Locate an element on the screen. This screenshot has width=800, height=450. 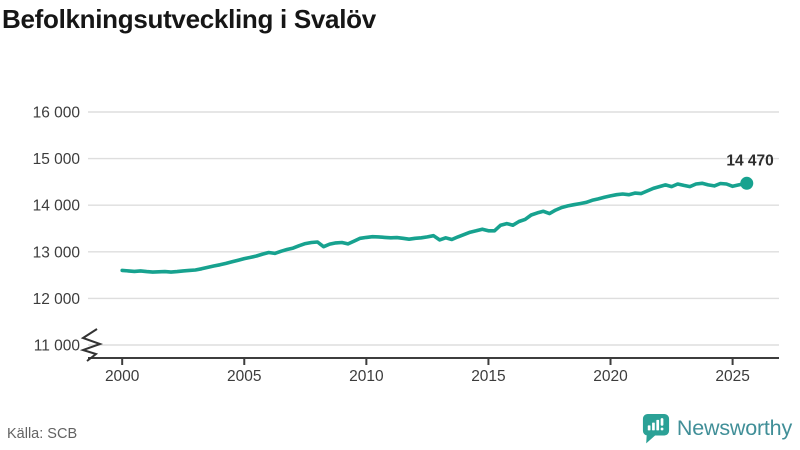
axis-break-zigzag is located at coordinates (91, 345).